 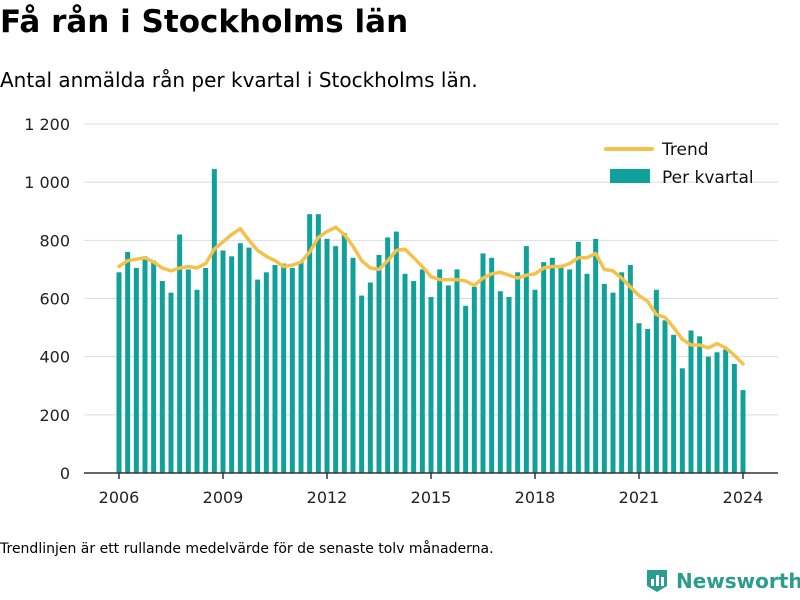 I want to click on y-tick-label: 0, so click(x=65, y=473).